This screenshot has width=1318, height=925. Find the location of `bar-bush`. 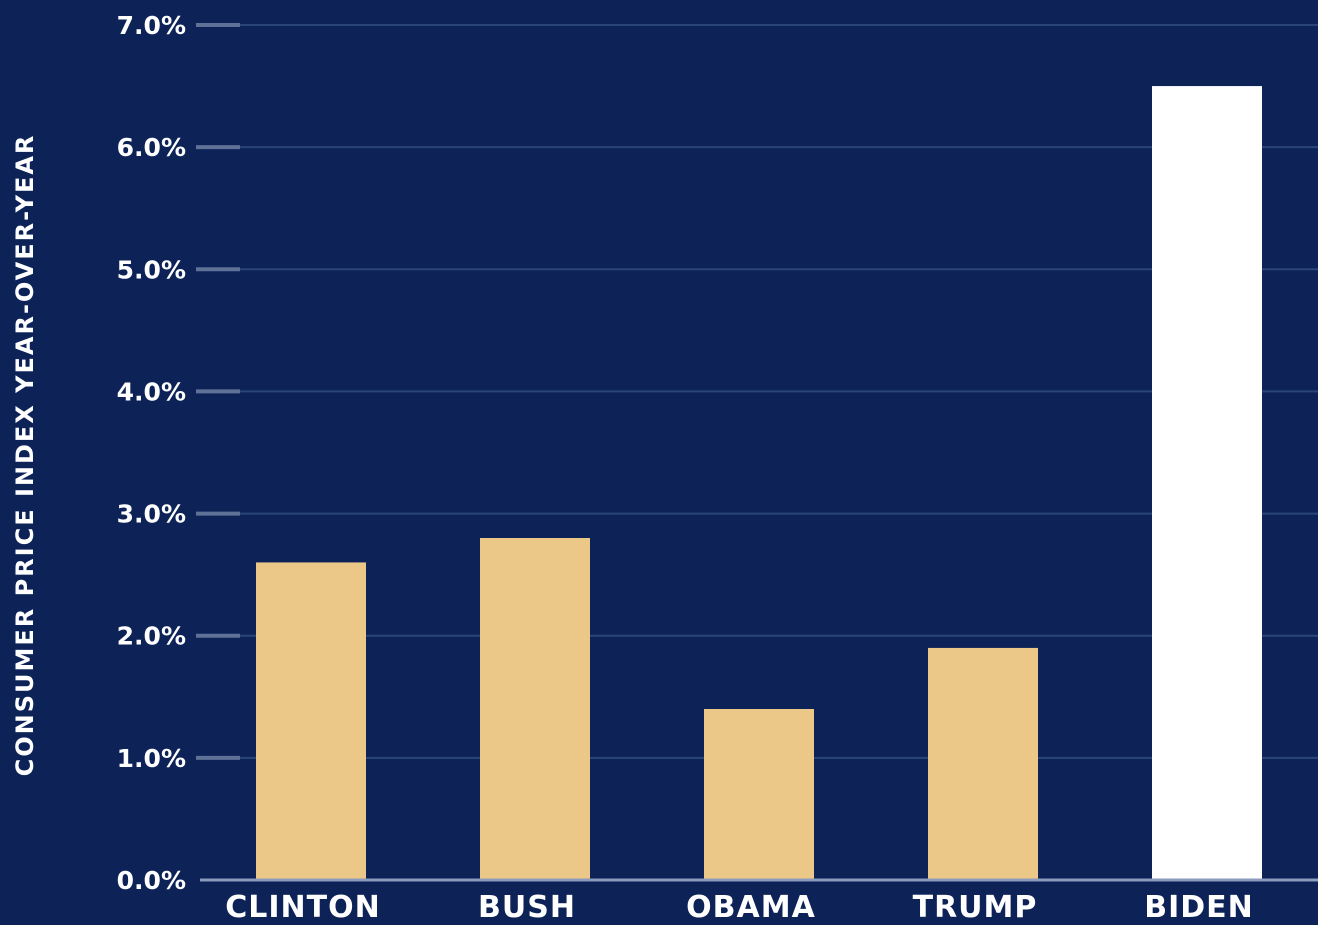

bar-bush is located at coordinates (535, 709).